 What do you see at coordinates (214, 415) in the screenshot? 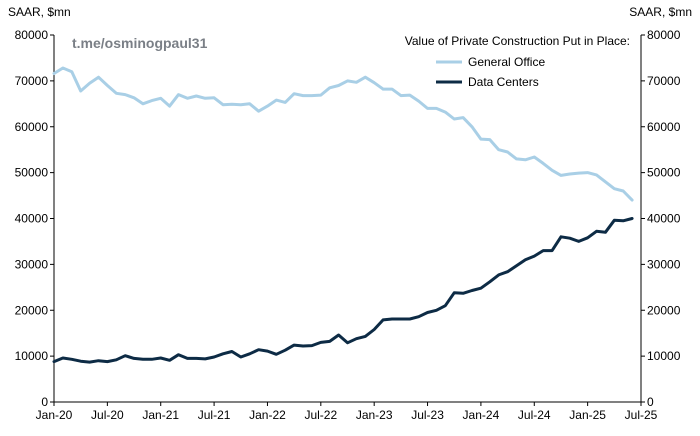
I see `x-tick-label: Jul-21` at bounding box center [214, 415].